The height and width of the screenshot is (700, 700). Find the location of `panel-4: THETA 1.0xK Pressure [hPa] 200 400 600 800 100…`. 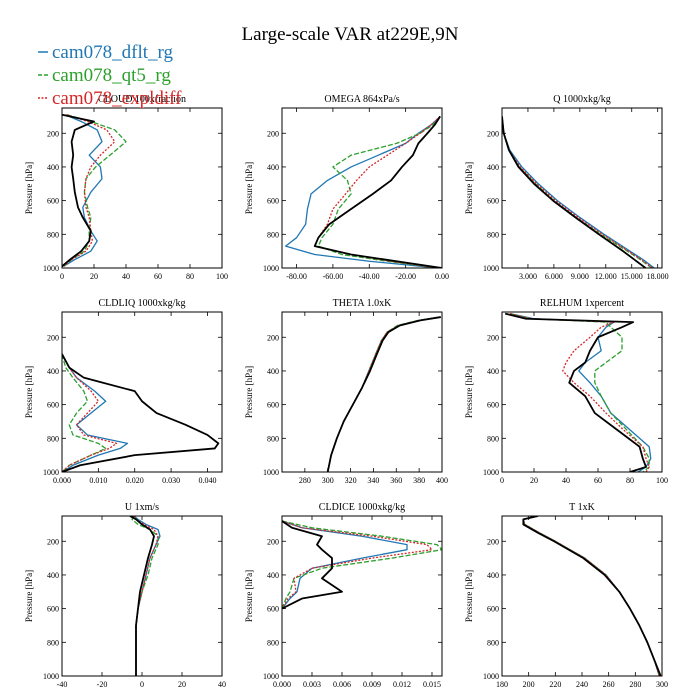

panel-4: THETA 1.0xK Pressure [hPa] 200 400 600 800 100… is located at coordinates (346, 391).